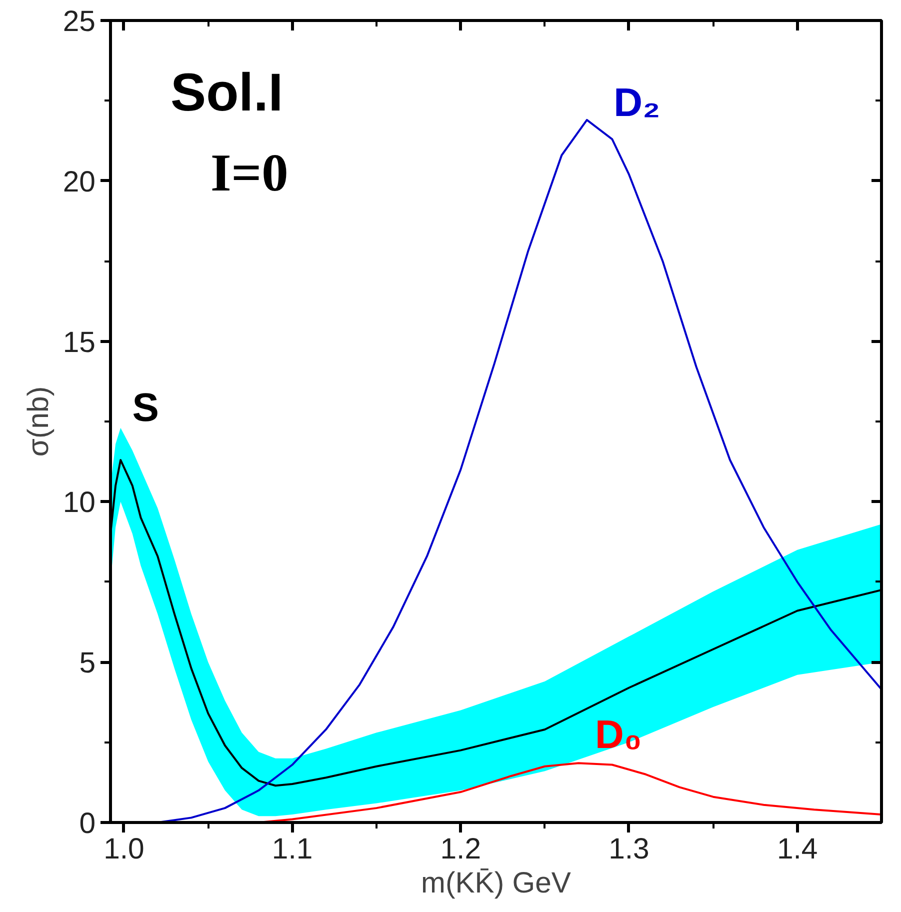 This screenshot has height=912, width=901. What do you see at coordinates (79, 342) in the screenshot?
I see `y-tick-label: 15` at bounding box center [79, 342].